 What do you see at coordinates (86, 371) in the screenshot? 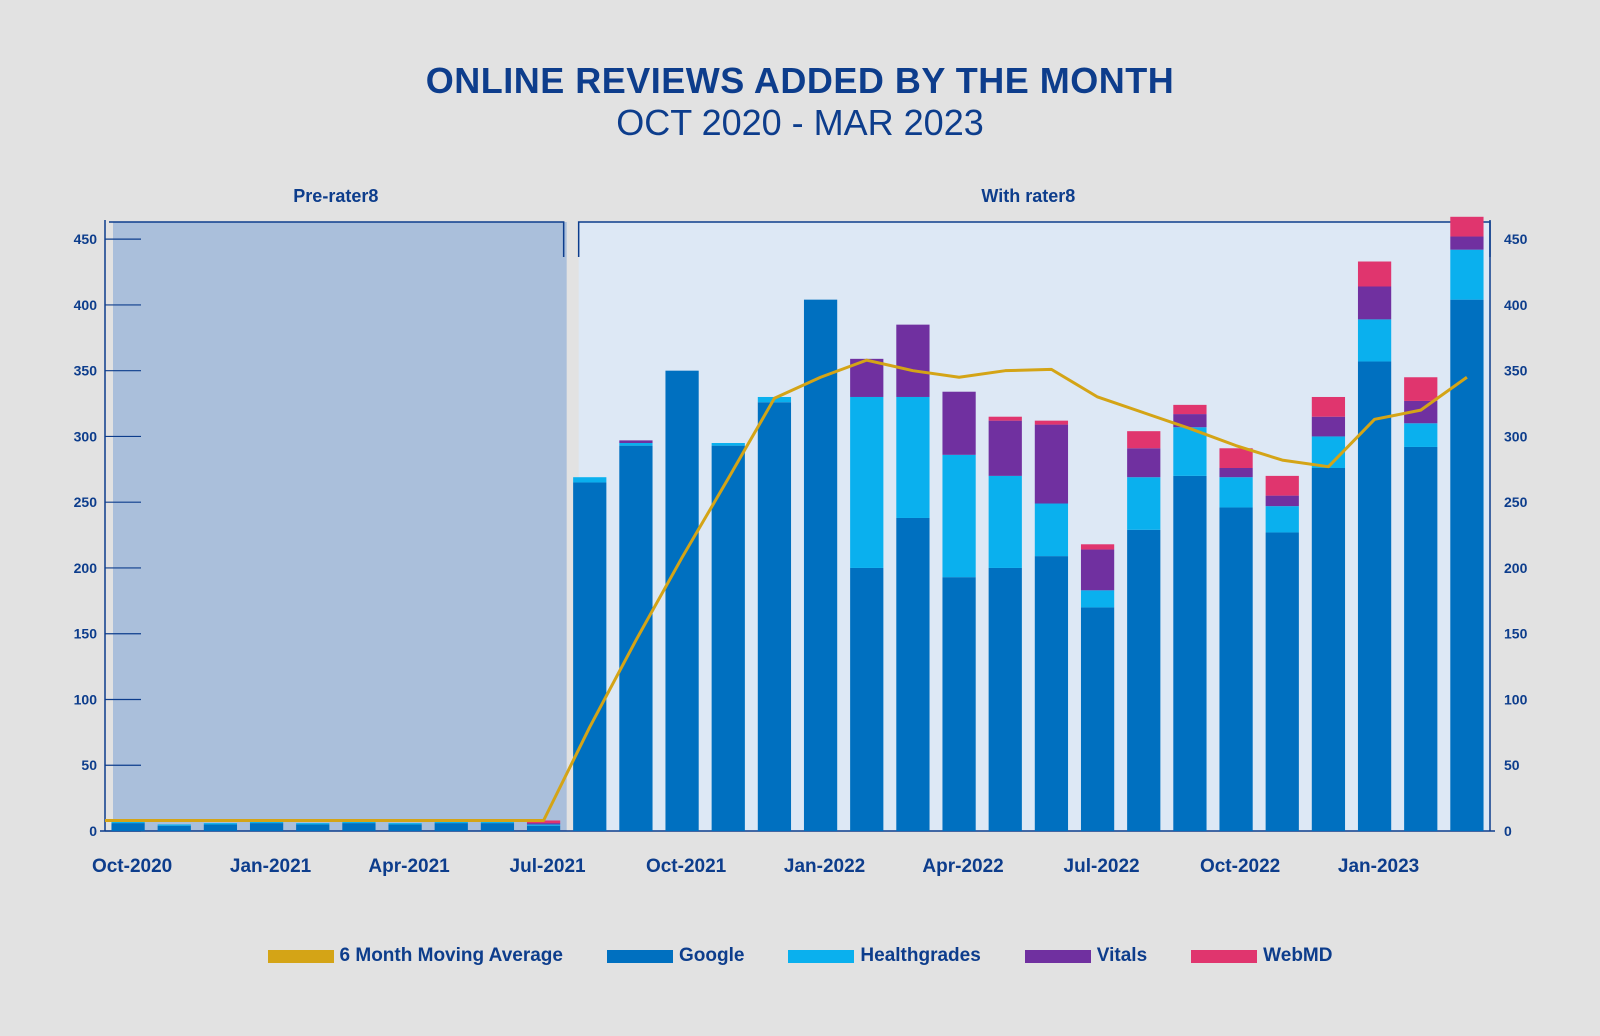
I see `y-tick-label-left: 350` at bounding box center [86, 371].